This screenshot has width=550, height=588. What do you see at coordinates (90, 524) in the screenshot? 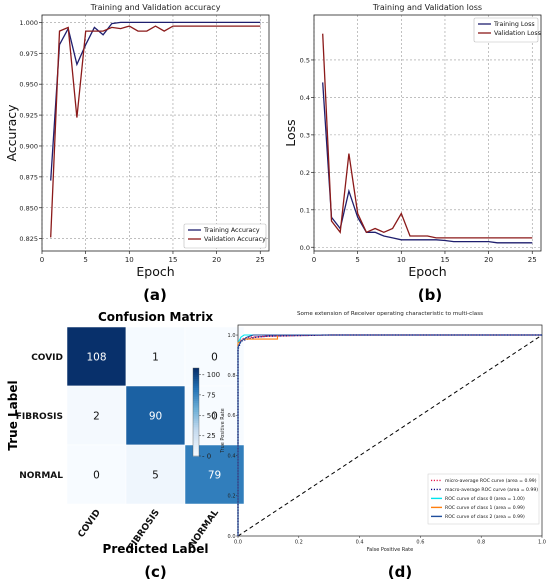
I see `column-label: COVID` at bounding box center [90, 524].